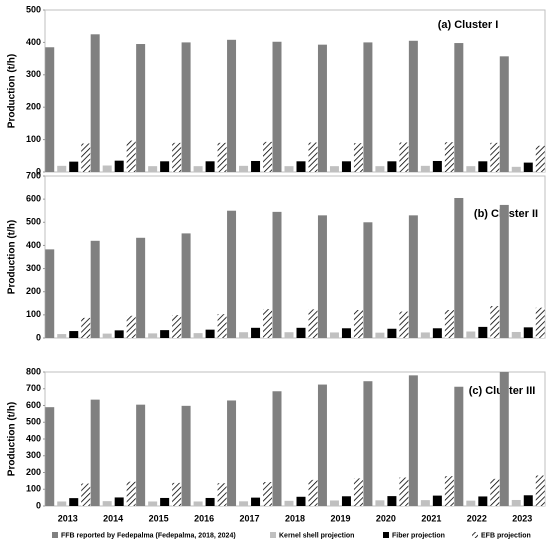  What do you see at coordinates (295, 518) in the screenshot?
I see `x-tick-label: 2018` at bounding box center [295, 518].